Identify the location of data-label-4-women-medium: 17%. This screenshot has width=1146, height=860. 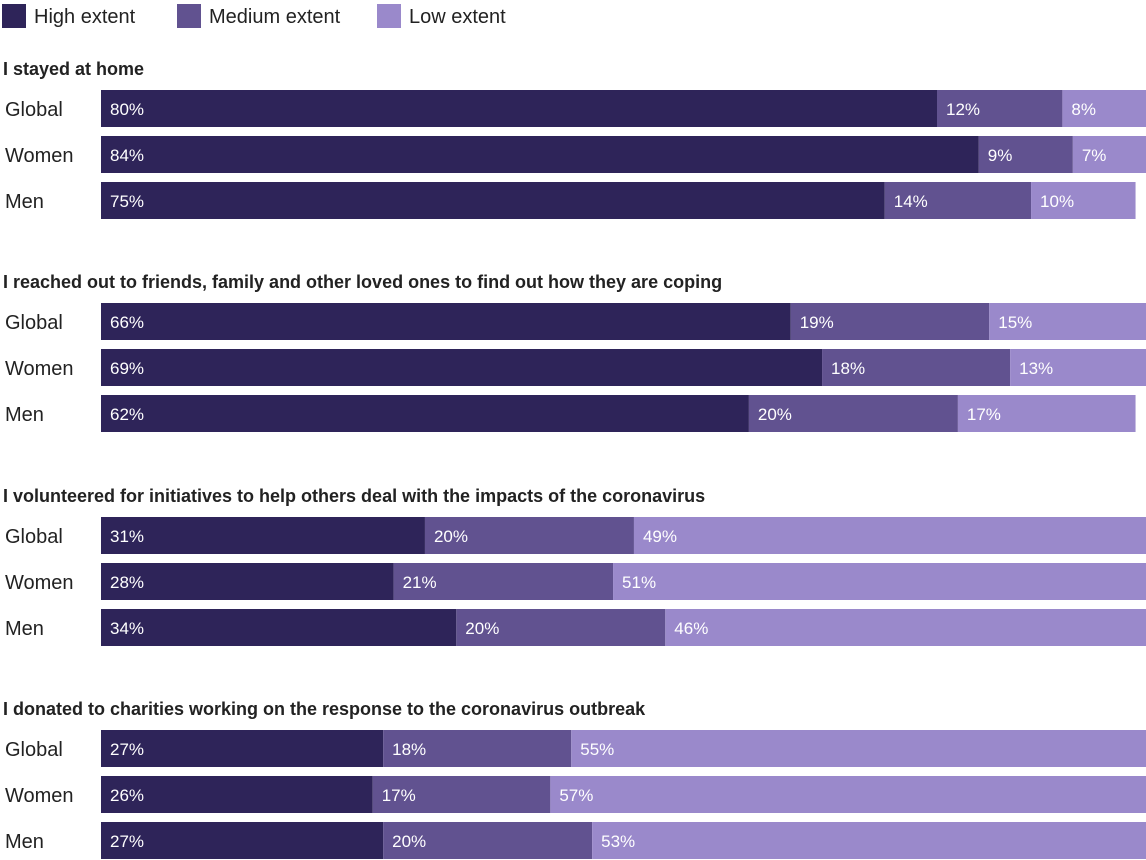
(399, 795).